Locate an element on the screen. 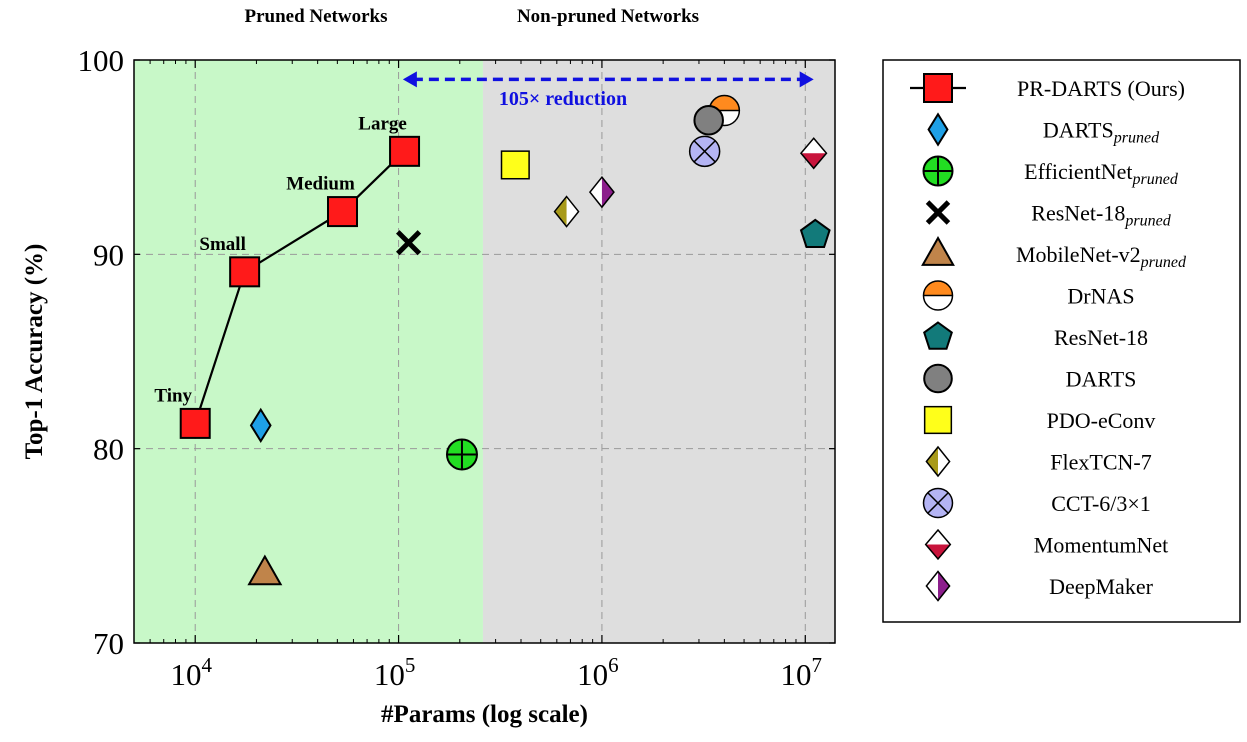 The height and width of the screenshot is (742, 1247). legend-label-sub-3: pruned is located at coordinates (1147, 221).